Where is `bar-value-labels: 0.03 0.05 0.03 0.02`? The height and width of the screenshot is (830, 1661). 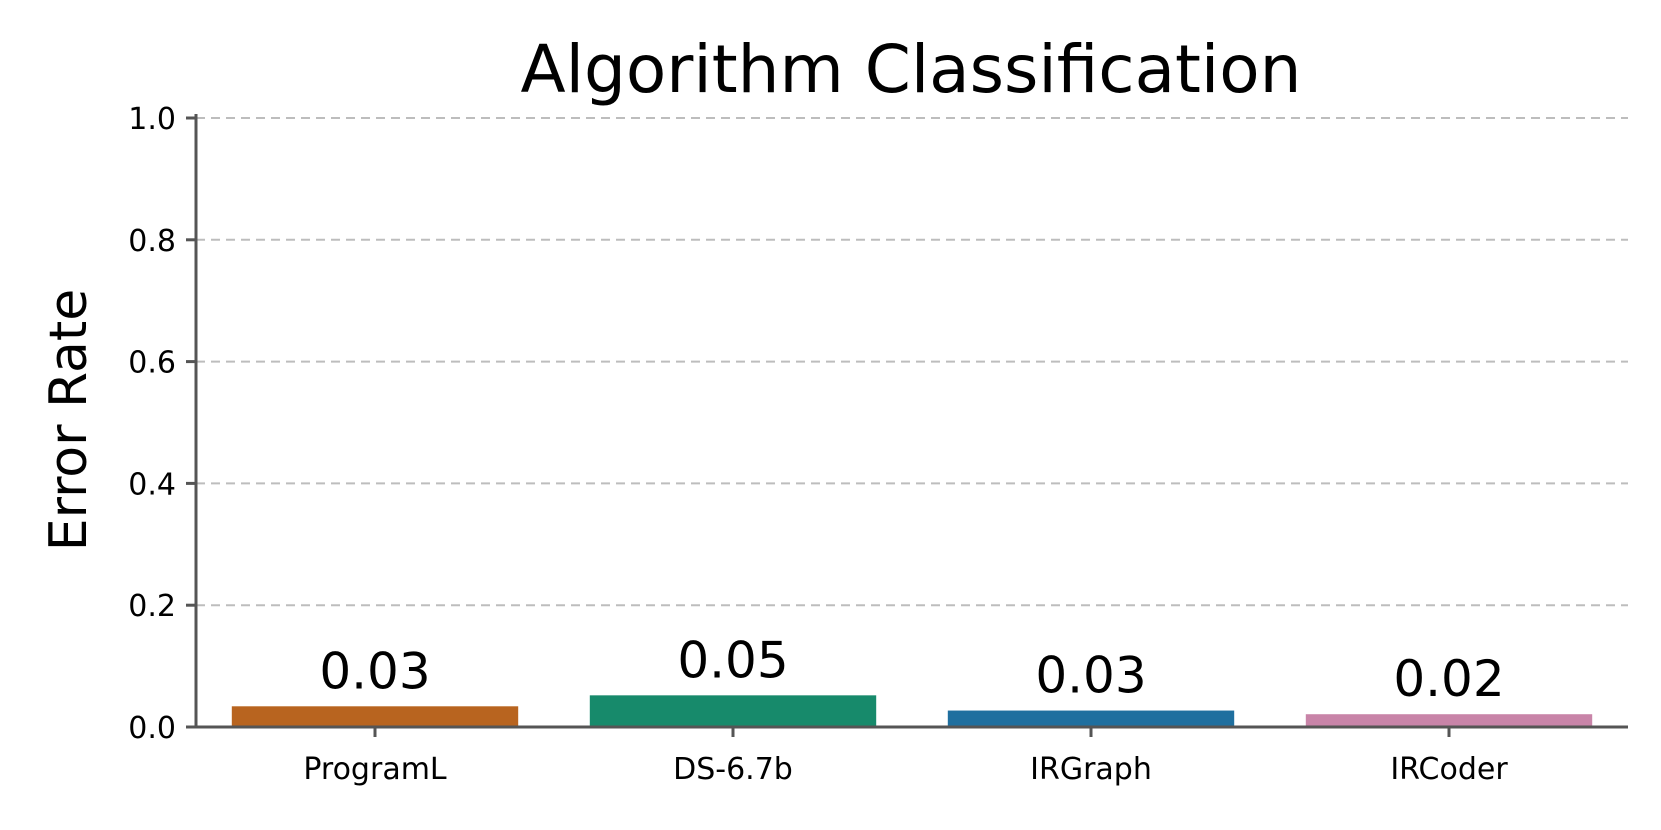 bar-value-labels: 0.03 0.05 0.03 0.02 is located at coordinates (911, 669).